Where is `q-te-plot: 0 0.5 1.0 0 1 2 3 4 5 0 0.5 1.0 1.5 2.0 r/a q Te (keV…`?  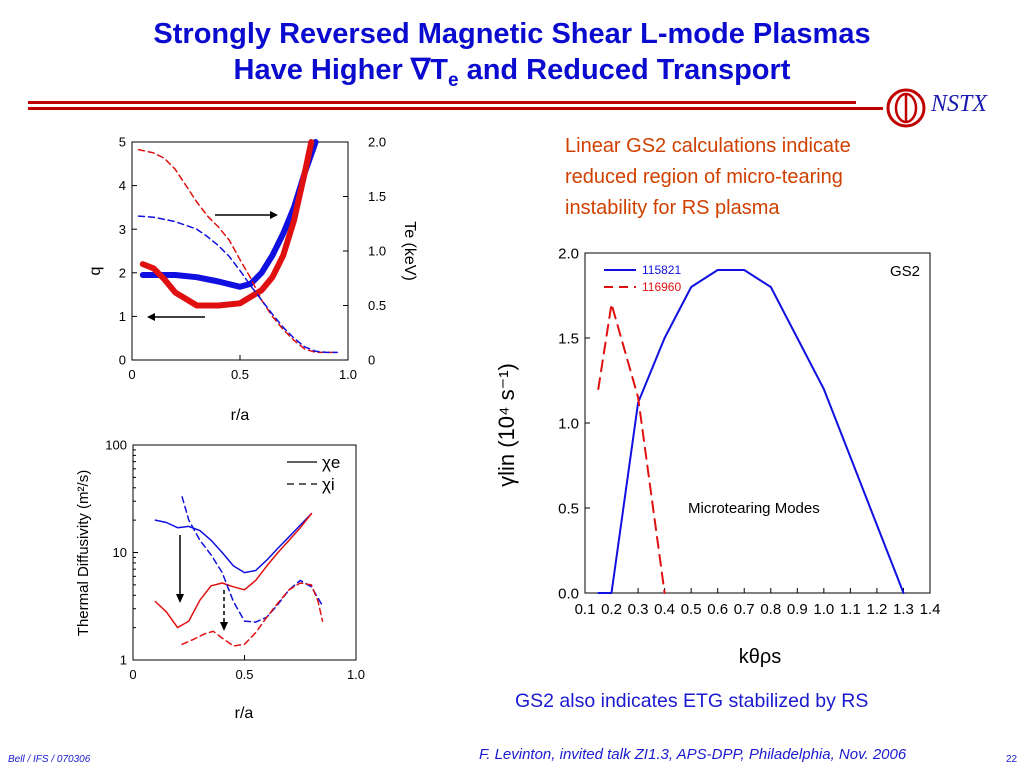 q-te-plot: 0 0.5 1.0 0 1 2 3 4 5 0 0.5 1.0 1.5 2.0 r/a q Te (keV… is located at coordinates (252, 279).